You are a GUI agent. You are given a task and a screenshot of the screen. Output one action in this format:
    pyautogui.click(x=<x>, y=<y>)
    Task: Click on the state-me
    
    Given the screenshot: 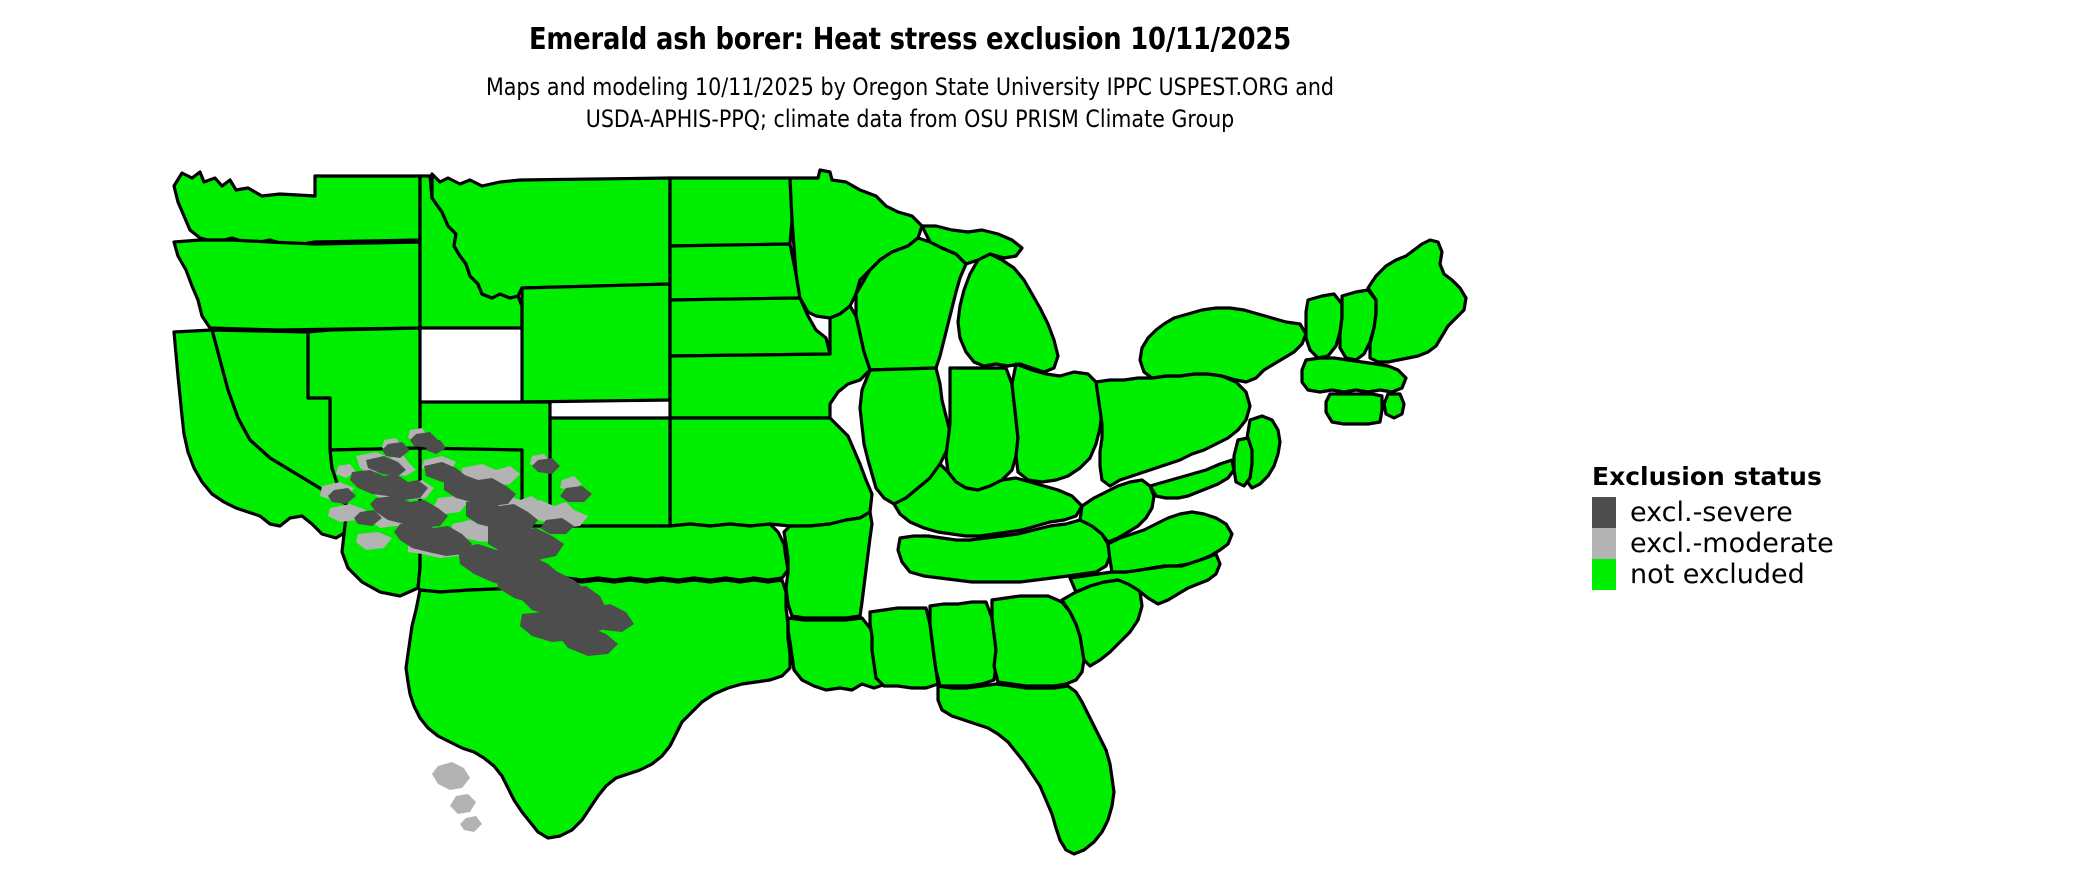 What is the action you would take?
    pyautogui.click(x=1417, y=301)
    